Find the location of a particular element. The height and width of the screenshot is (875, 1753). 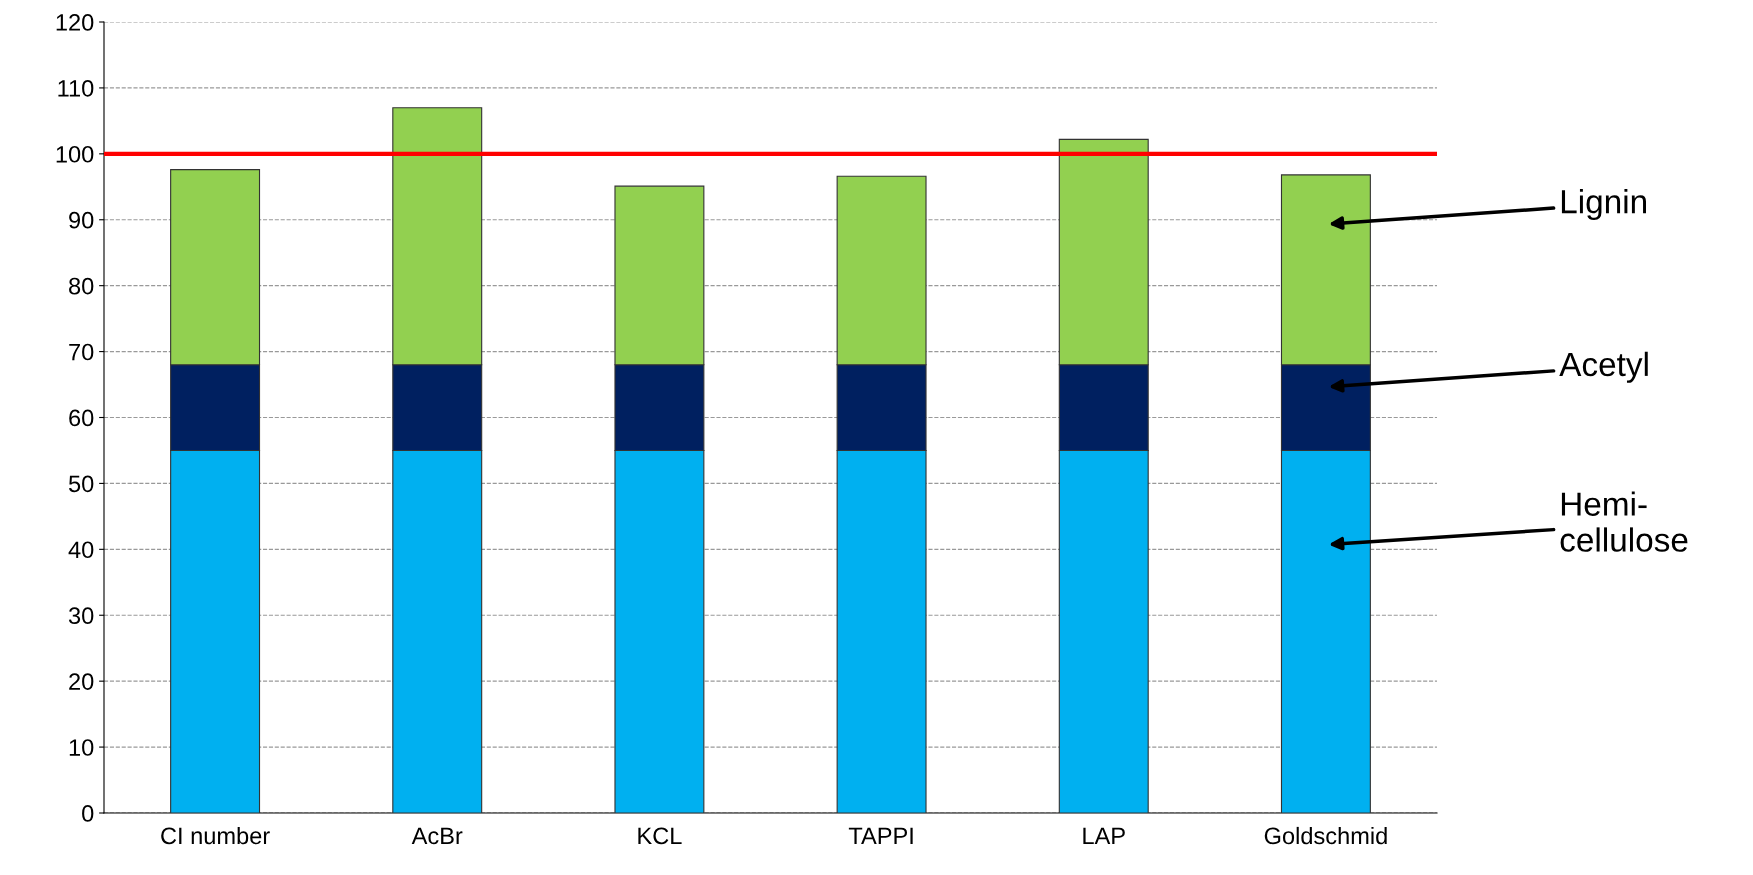

y-tick-label: 20 is located at coordinates (81, 681).